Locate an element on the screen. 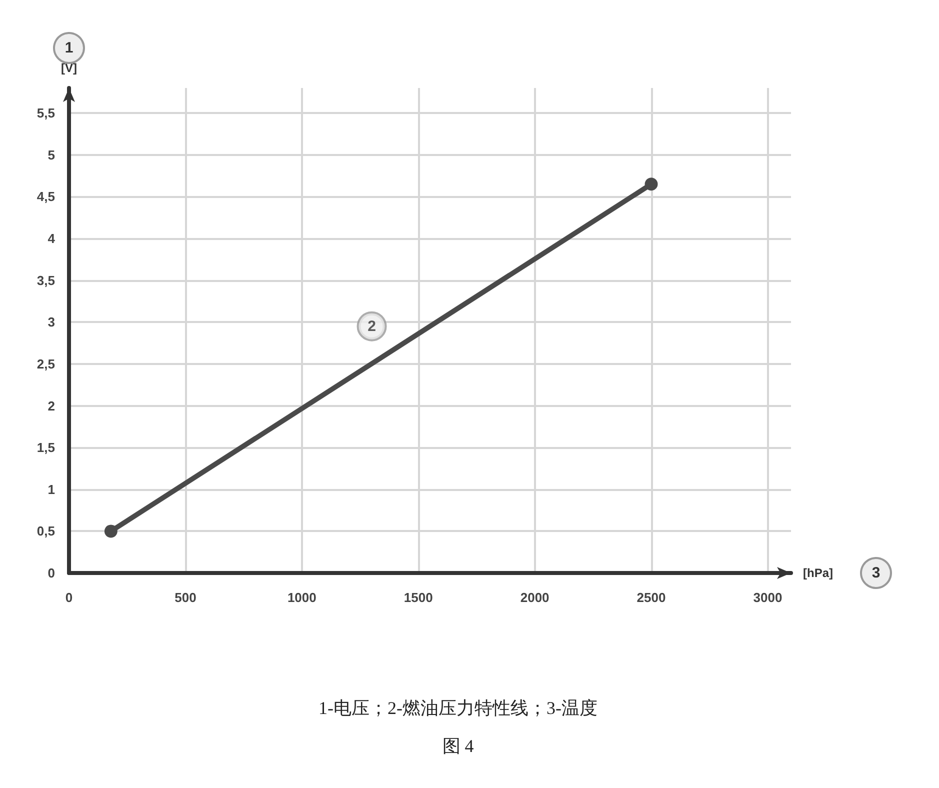 Image resolution: width=939 pixels, height=788 pixels. x-axis-title: [hPa] is located at coordinates (818, 573).